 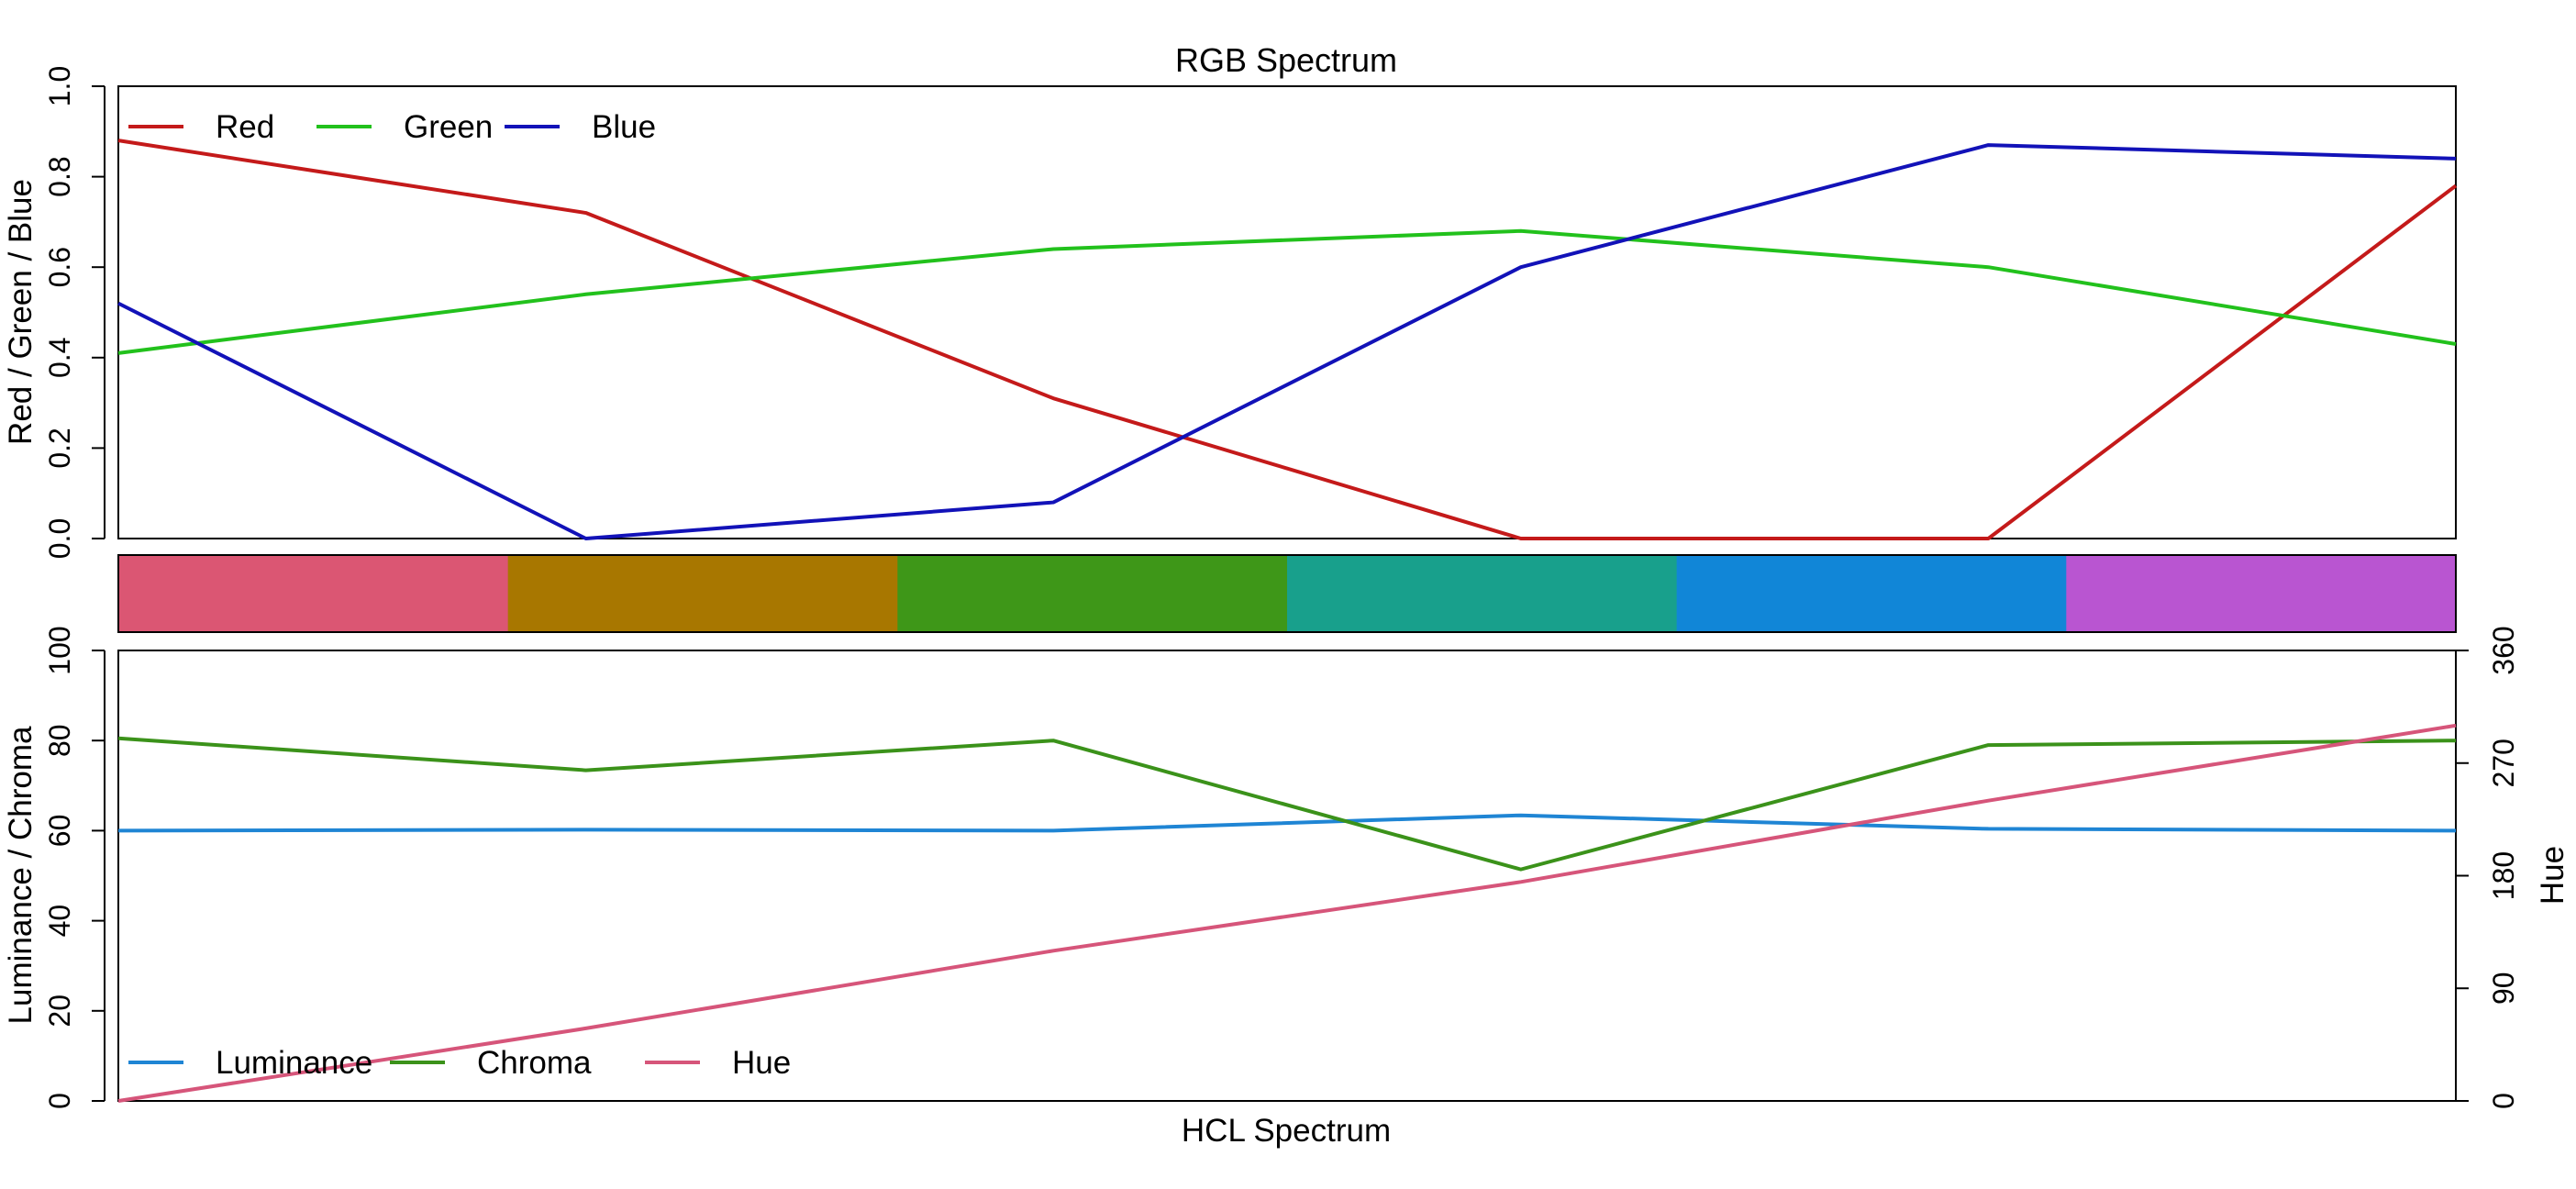 I want to click on rgb-legend-blue-label: Blue, so click(x=624, y=127).